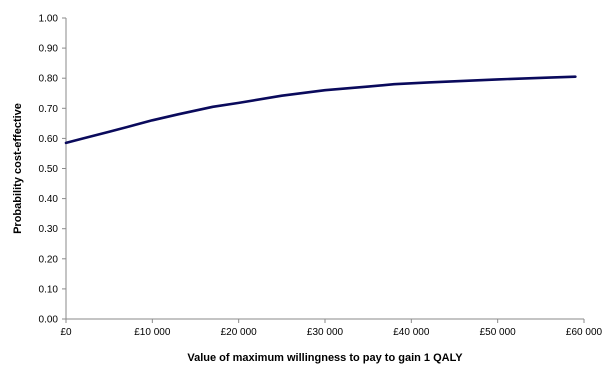 This screenshot has width=614, height=367. I want to click on x-tick-label: £10 000, so click(152, 332).